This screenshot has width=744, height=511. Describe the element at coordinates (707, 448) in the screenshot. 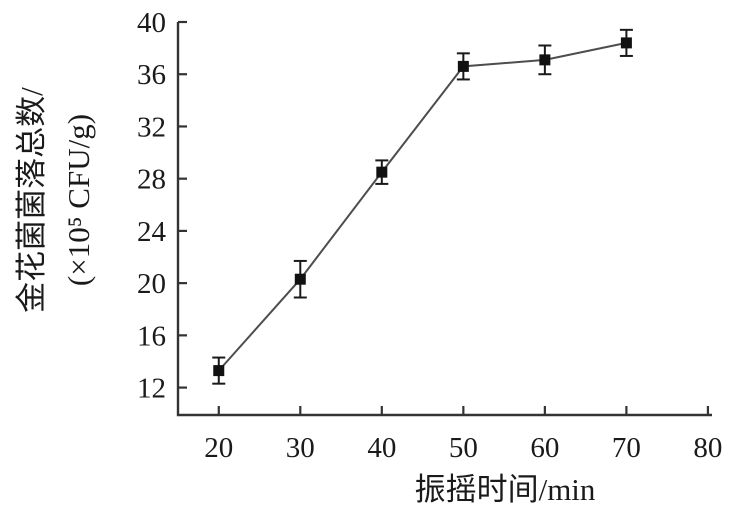

I see `x-tick-label: 80` at that location.